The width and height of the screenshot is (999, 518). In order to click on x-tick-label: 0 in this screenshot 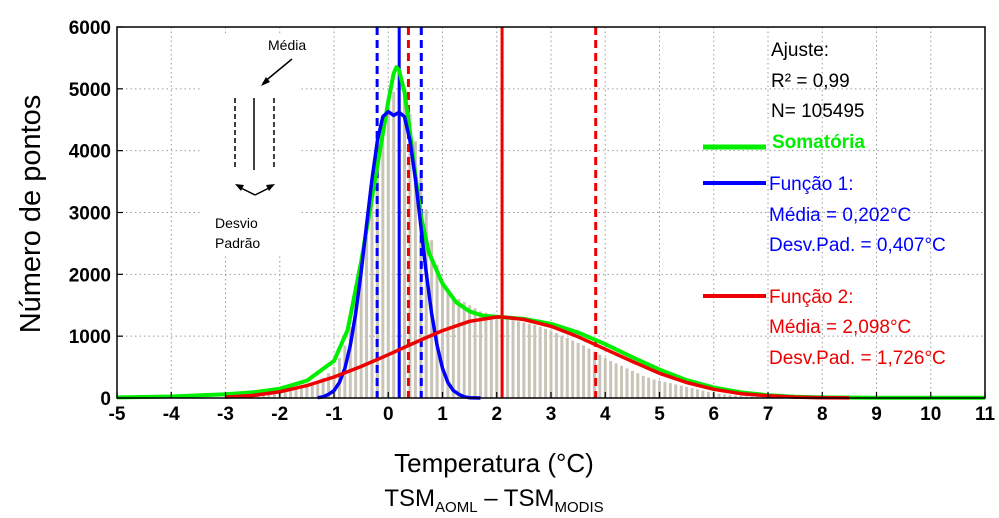, I will do `click(388, 414)`.